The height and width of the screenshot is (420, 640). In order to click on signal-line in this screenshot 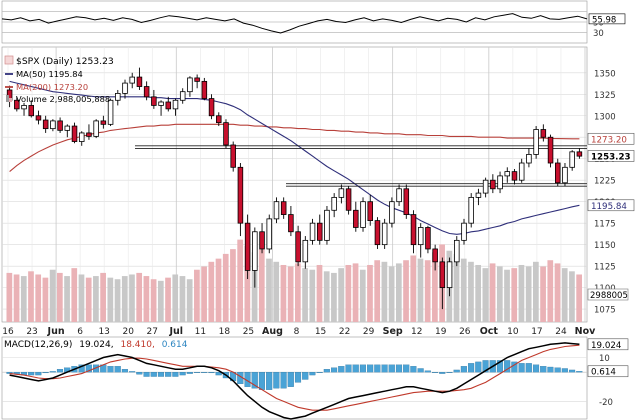, I will do `click(294, 377)`.